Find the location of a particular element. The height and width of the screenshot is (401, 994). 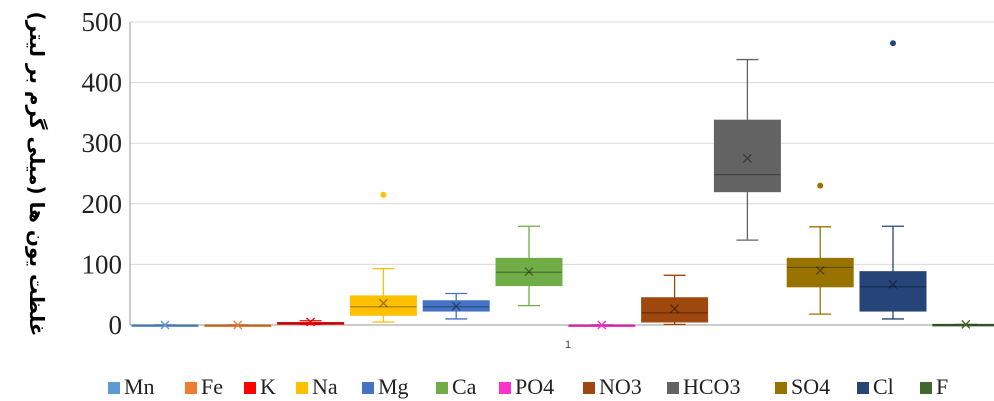

mean-marker-fe is located at coordinates (238, 325).